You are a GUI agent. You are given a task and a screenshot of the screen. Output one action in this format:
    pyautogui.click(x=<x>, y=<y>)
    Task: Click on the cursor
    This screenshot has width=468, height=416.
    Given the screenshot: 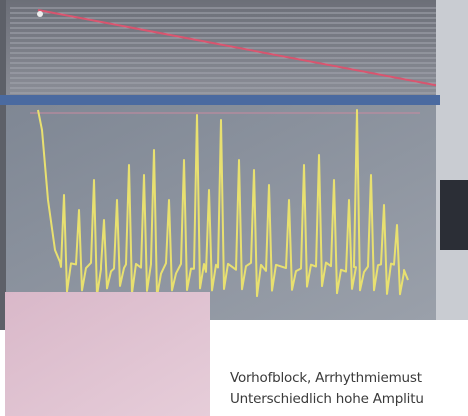 What is the action you would take?
    pyautogui.click(x=40, y=14)
    